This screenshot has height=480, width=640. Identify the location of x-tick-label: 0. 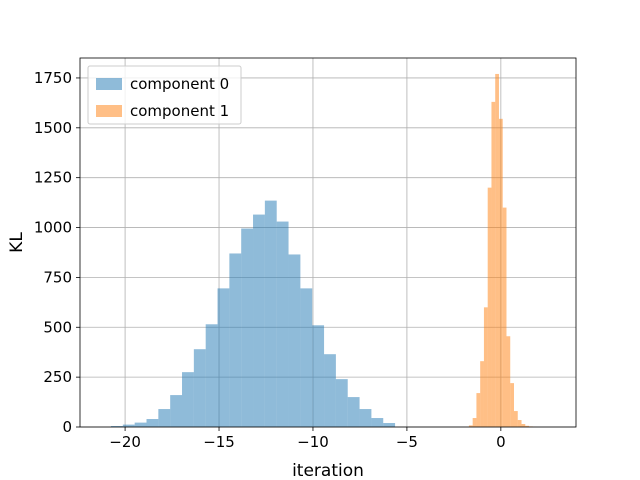
(501, 442).